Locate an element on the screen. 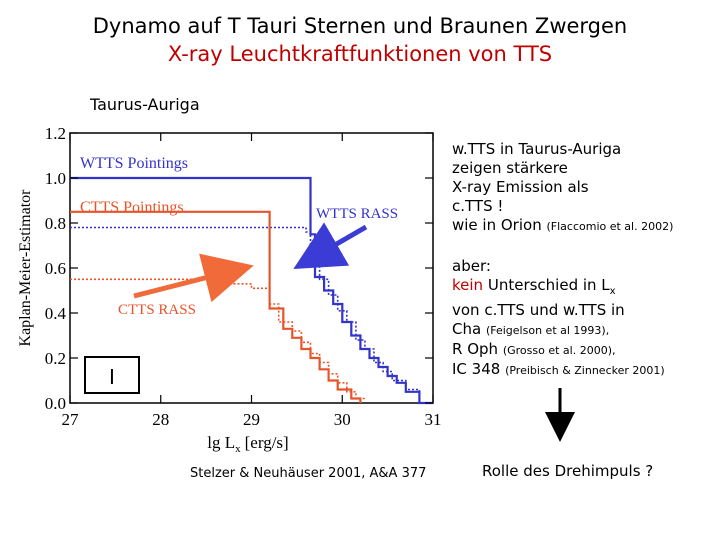 This screenshot has height=540, width=720. annotation-ctts-pointings: CTTS Pointings is located at coordinates (132, 207).